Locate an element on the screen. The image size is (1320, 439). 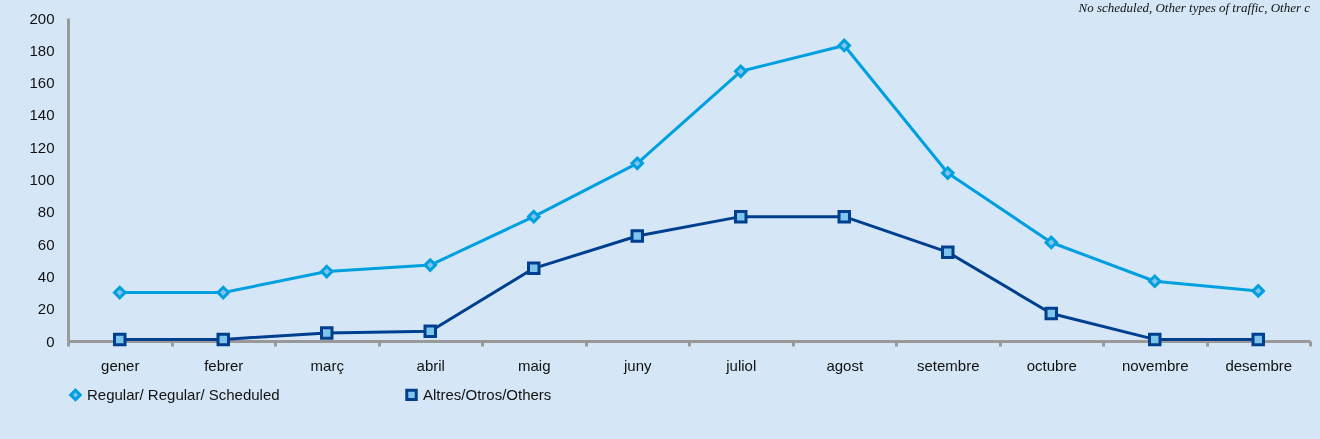
x-tick-label: abril is located at coordinates (430, 365).